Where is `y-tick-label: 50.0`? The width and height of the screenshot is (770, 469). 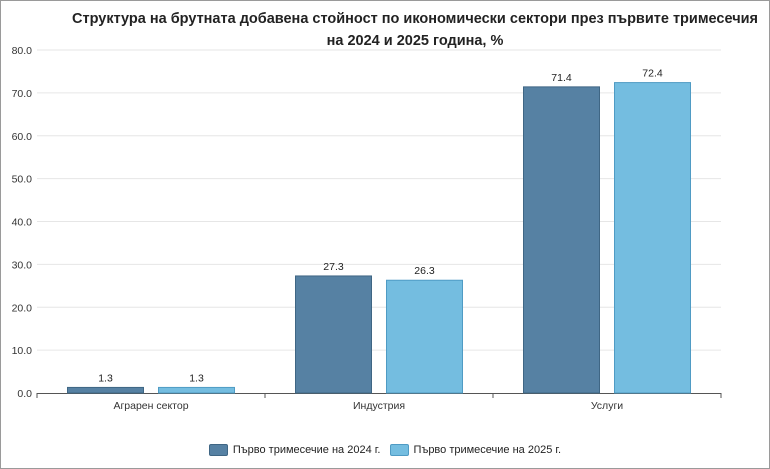
y-tick-label: 50.0 is located at coordinates (22, 180).